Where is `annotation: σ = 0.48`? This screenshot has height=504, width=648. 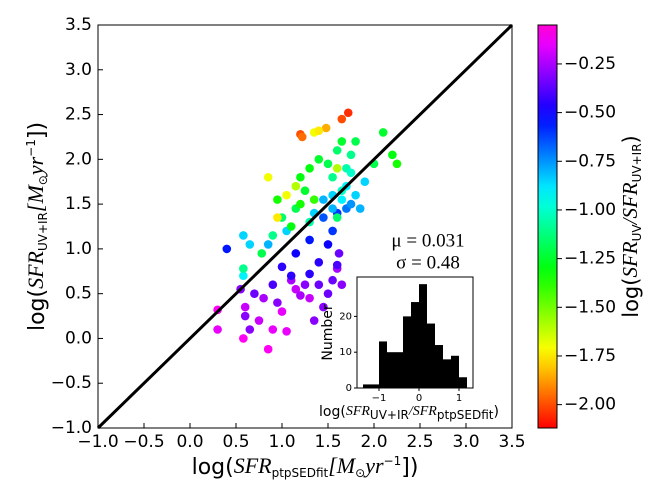
annotation: σ = 0.48 is located at coordinates (428, 262).